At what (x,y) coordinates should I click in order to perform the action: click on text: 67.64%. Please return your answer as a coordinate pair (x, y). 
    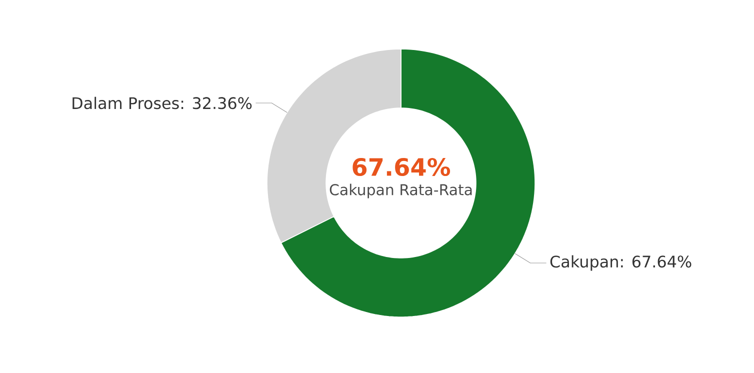
    Looking at the image, I should click on (401, 167).